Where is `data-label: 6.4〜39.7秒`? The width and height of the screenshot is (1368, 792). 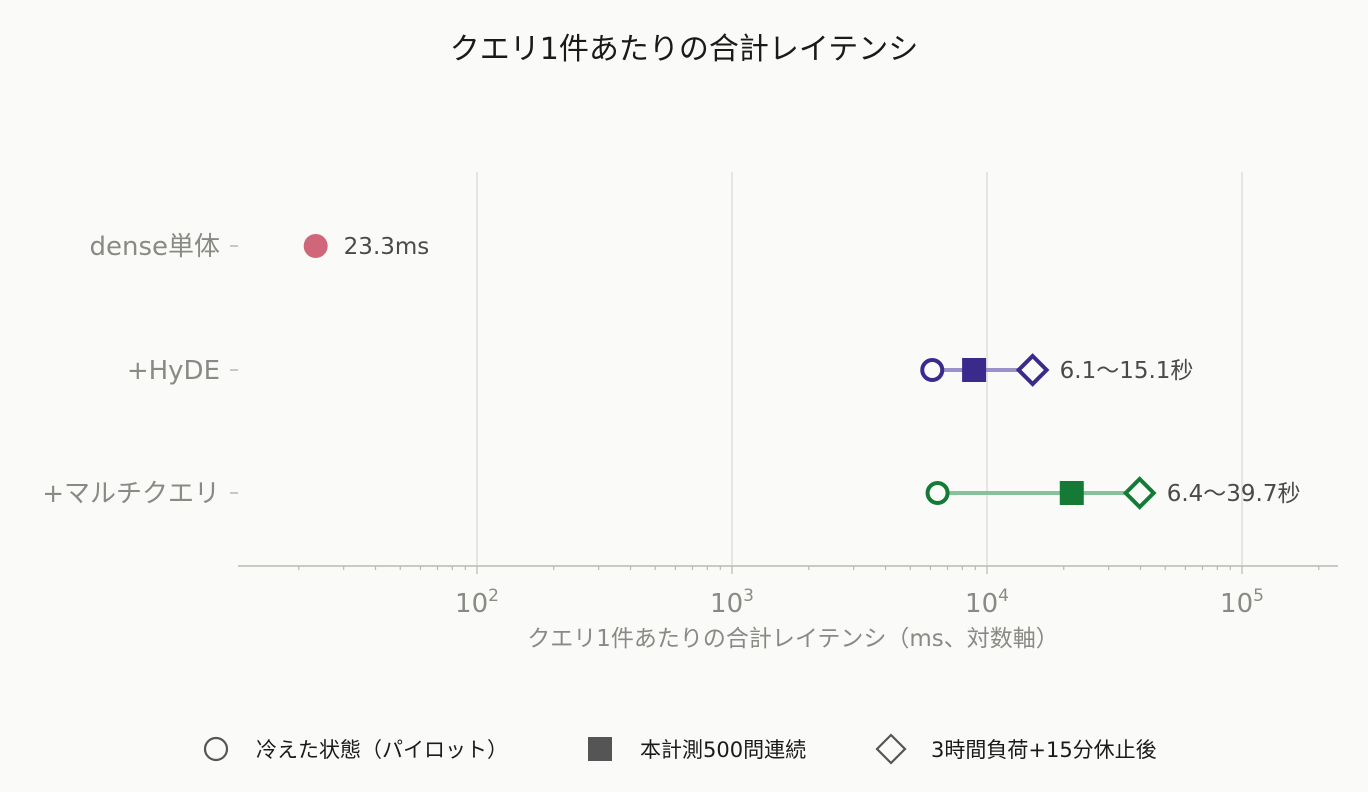
data-label: 6.4〜39.7秒 is located at coordinates (1234, 494).